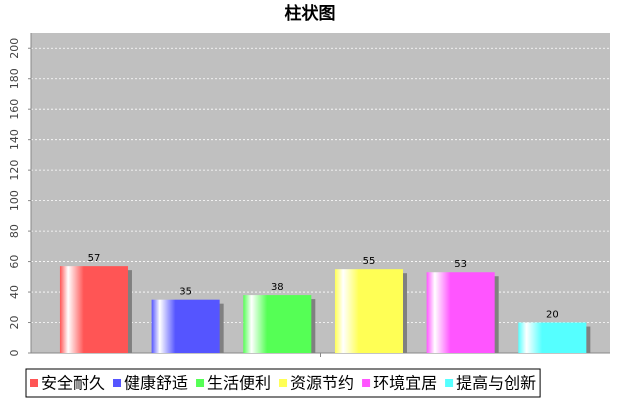 This screenshot has width=620, height=400. What do you see at coordinates (14, 78) in the screenshot?
I see `y-tick-label: 180` at bounding box center [14, 78].